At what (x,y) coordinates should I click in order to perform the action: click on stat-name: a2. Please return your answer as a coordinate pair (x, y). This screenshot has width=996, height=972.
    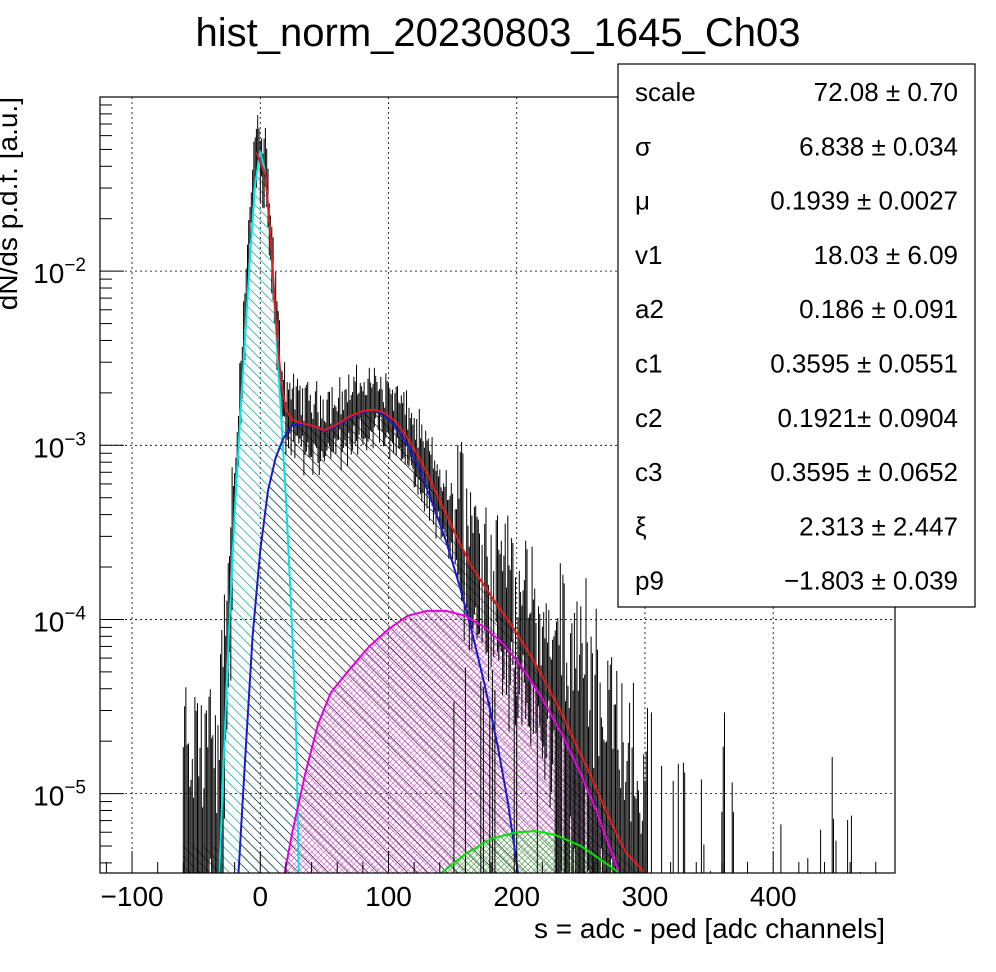
    Looking at the image, I should click on (649, 309).